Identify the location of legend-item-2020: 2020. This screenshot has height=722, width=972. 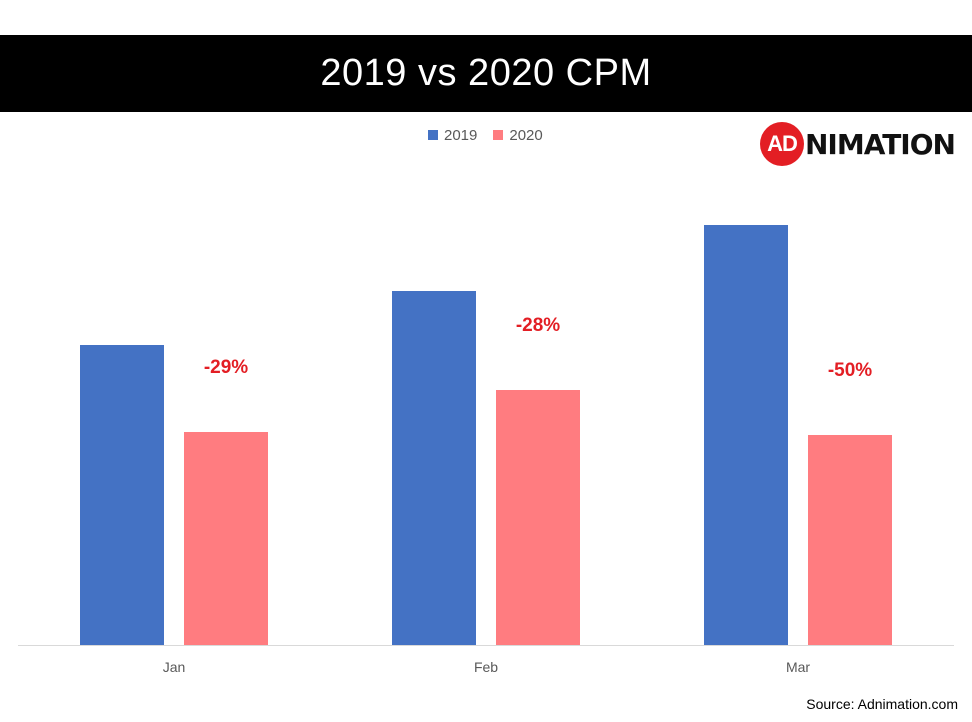
(518, 135).